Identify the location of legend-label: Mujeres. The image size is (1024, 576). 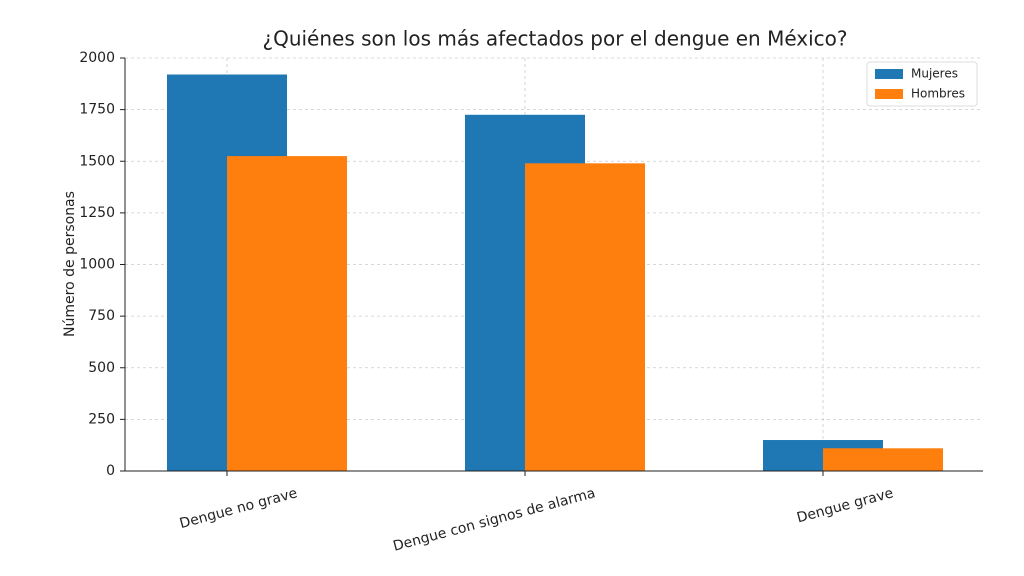
(934, 74).